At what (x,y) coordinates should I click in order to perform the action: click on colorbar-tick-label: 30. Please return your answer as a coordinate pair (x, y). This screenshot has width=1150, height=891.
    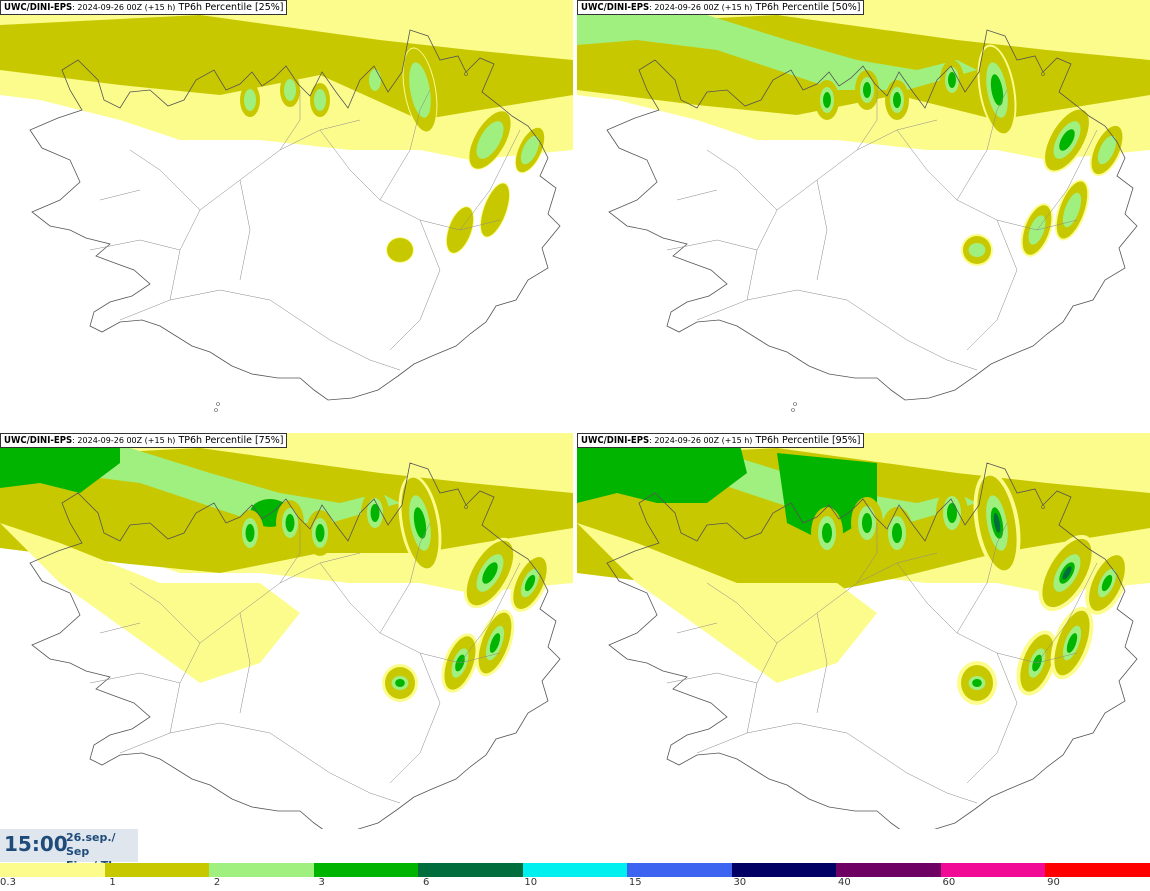
    Looking at the image, I should click on (740, 882).